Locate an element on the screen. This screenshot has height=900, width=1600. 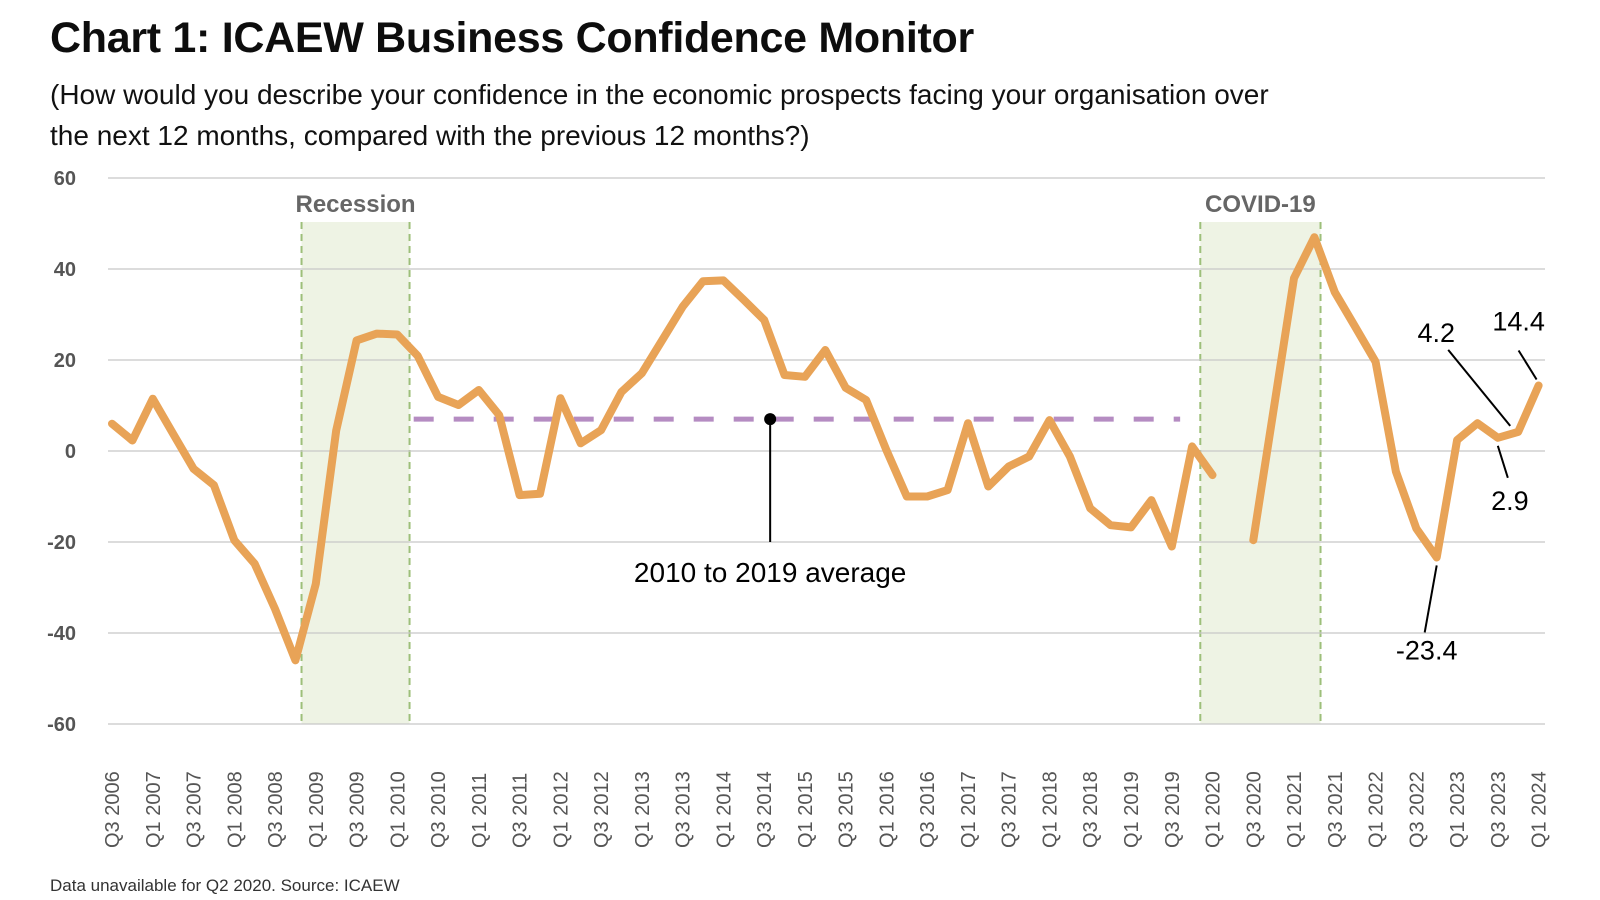
x-tick-label: Q3 2016 is located at coordinates (928, 809).